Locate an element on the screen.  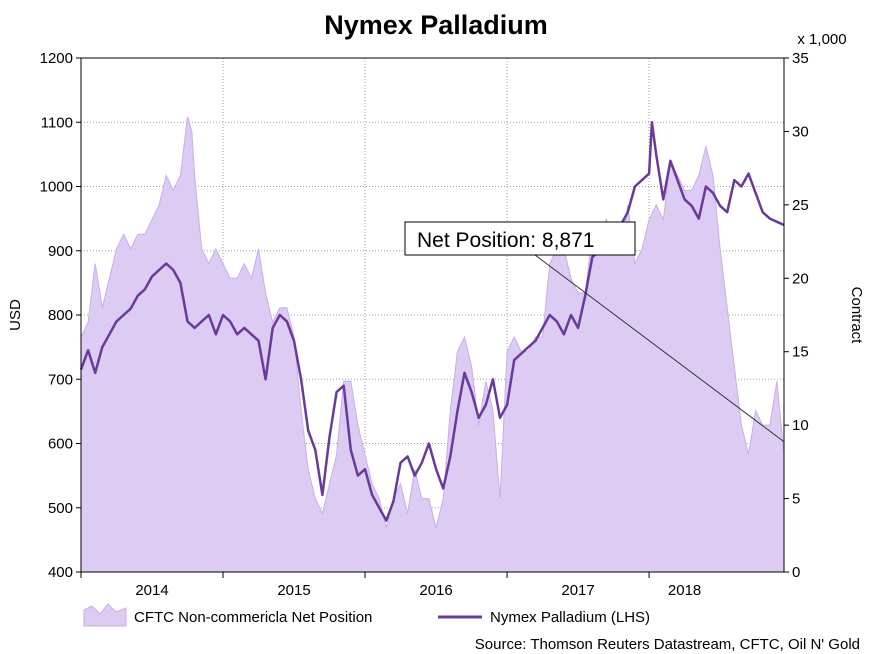
y-tick-label: 700 is located at coordinates (60, 379).